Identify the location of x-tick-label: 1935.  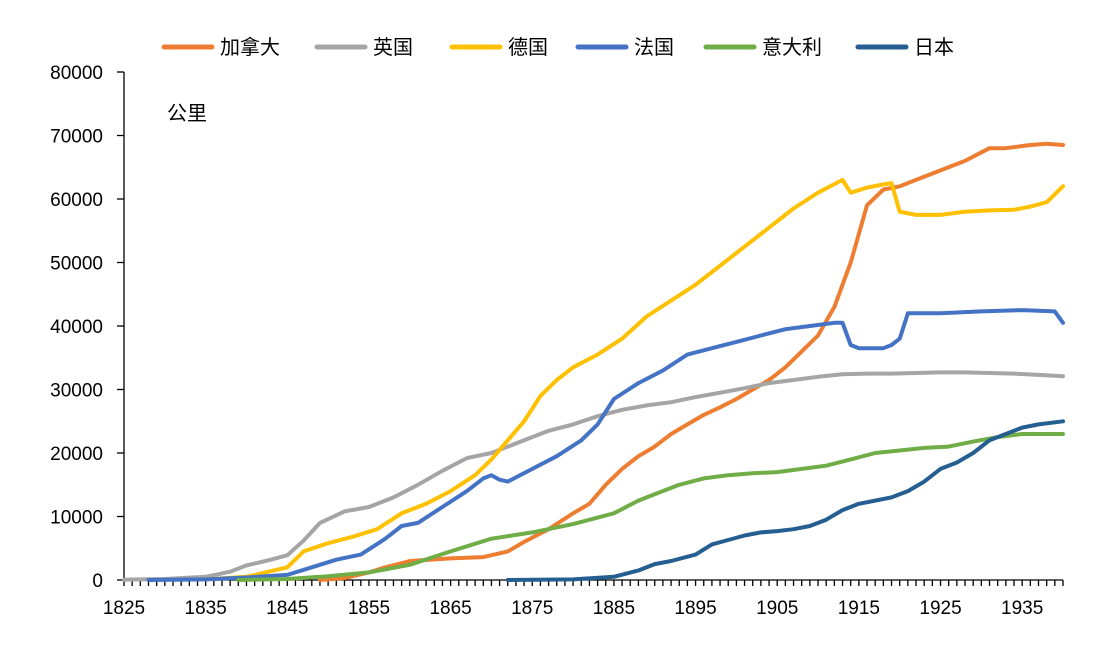
(1022, 608).